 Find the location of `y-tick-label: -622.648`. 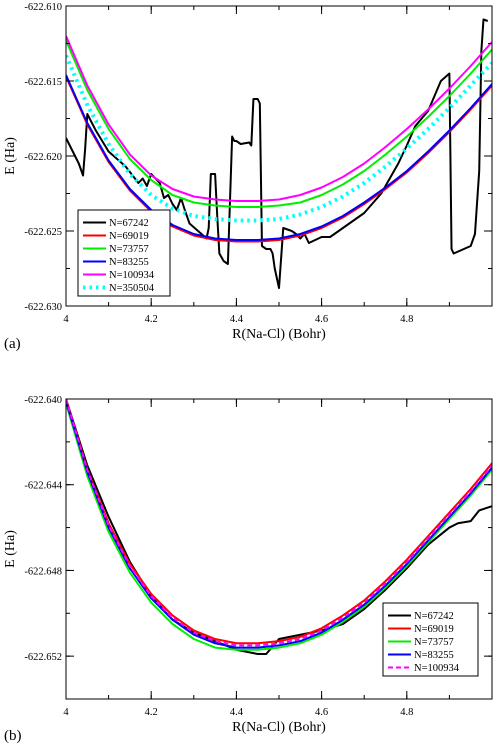

y-tick-label: -622.648 is located at coordinates (43, 571).